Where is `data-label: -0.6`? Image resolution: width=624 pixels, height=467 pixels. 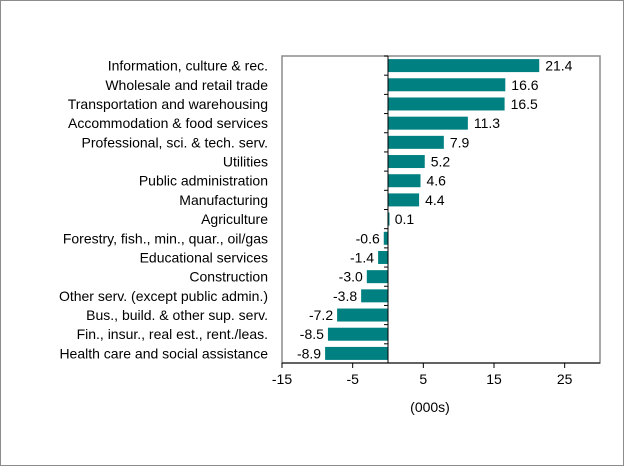
data-label: -0.6 is located at coordinates (368, 238).